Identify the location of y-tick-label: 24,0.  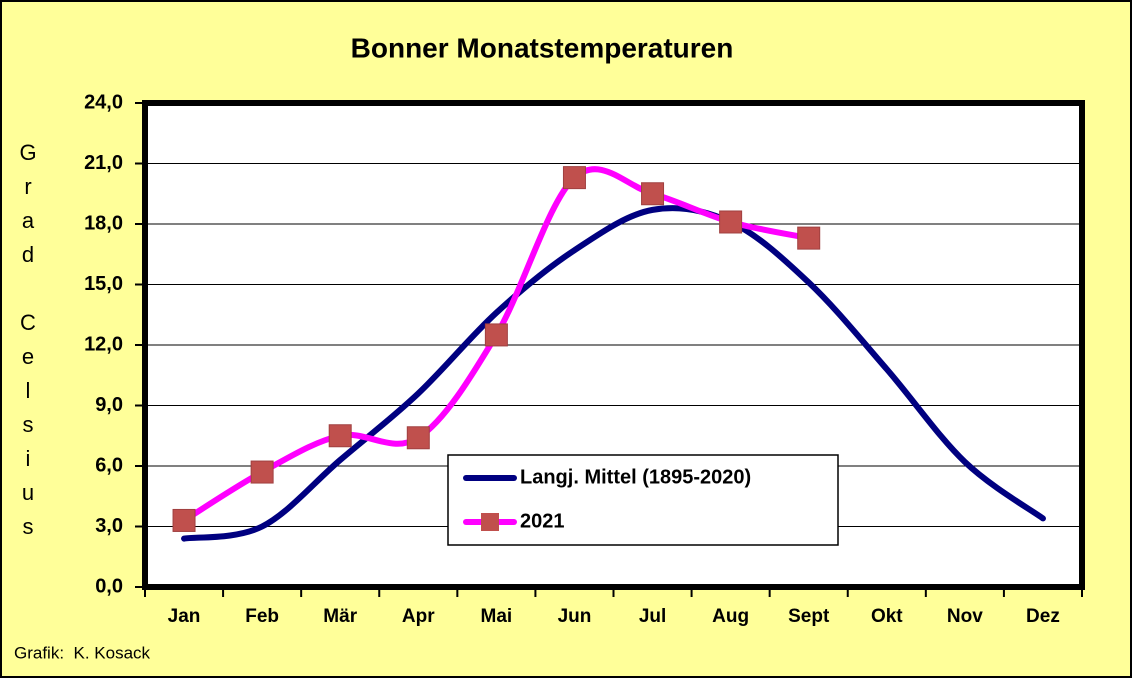
(103, 102).